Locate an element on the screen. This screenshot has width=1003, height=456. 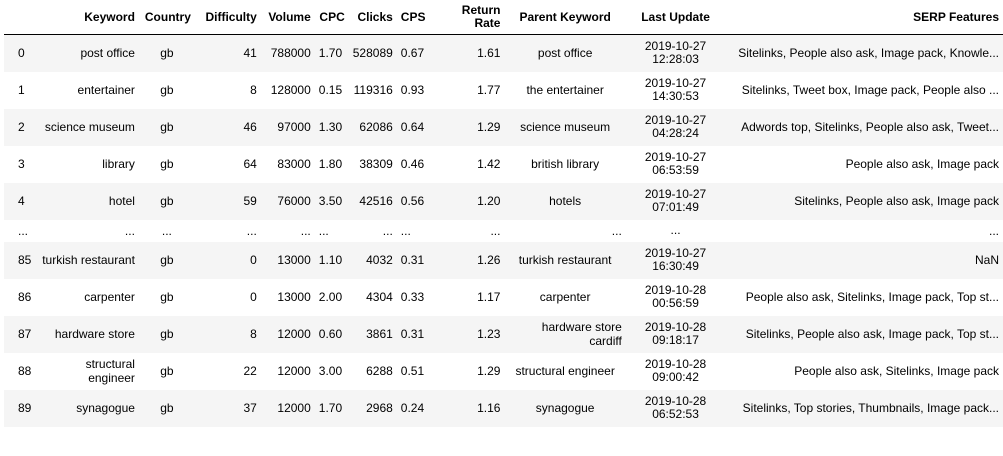
cell-difficulty: 8 is located at coordinates (253, 90).